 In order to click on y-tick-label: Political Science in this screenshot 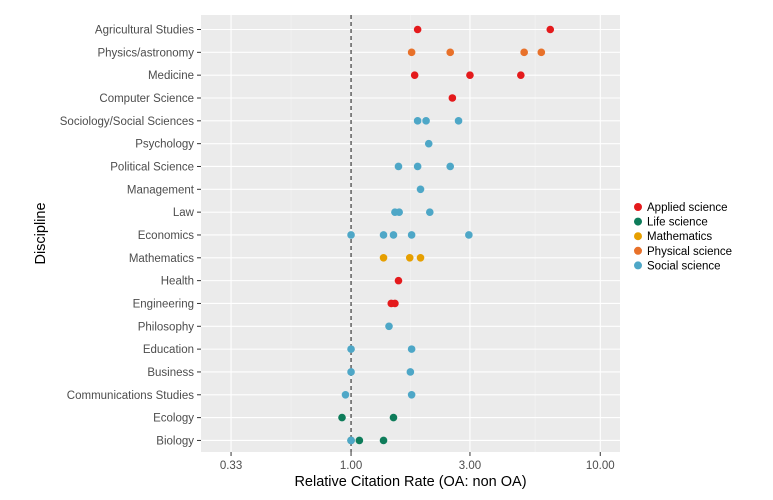, I will do `click(152, 167)`.